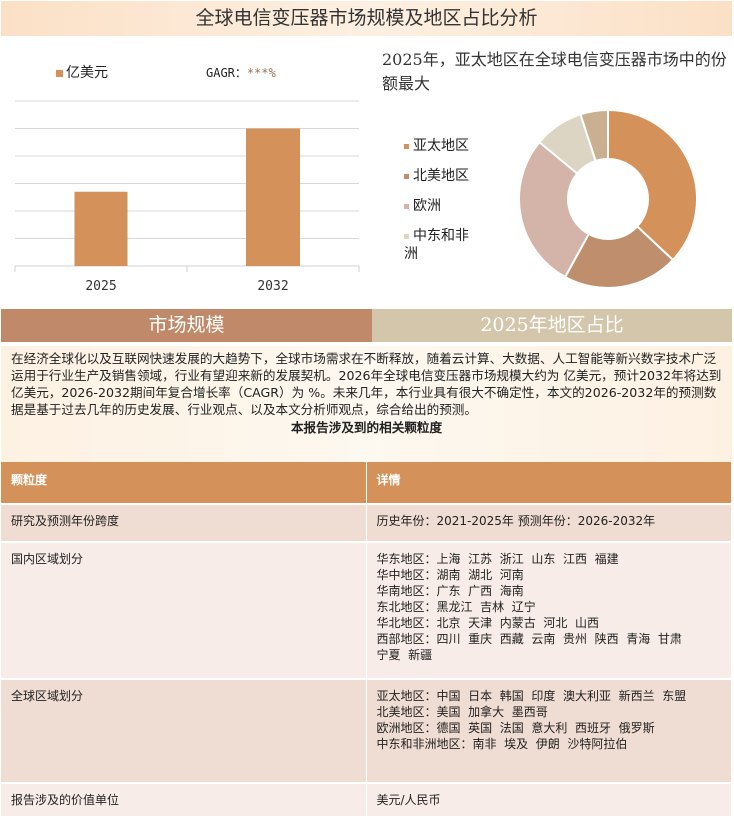  I want to click on table-header: 颗粒度 详情, so click(366, 483).